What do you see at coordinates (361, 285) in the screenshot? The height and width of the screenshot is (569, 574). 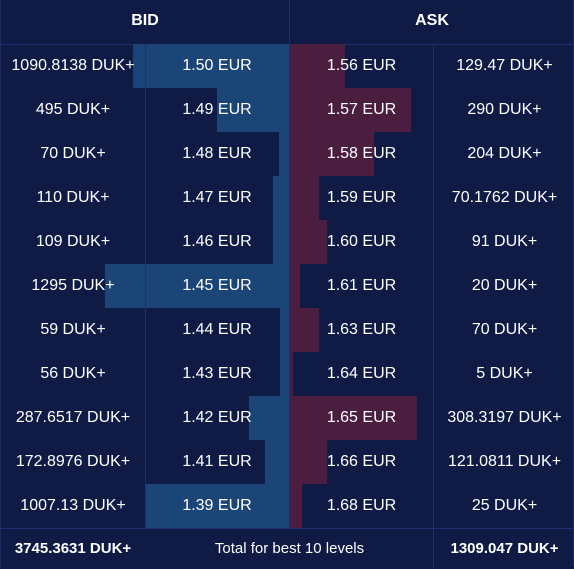 I see `ask-price: 1.61 EUR` at bounding box center [361, 285].